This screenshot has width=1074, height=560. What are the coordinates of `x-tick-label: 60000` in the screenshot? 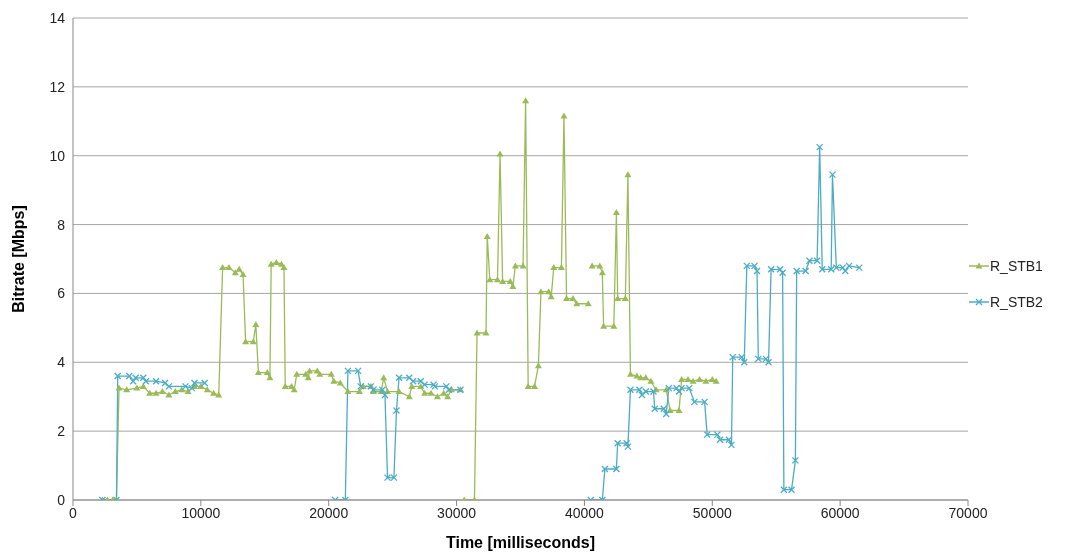 It's located at (840, 512).